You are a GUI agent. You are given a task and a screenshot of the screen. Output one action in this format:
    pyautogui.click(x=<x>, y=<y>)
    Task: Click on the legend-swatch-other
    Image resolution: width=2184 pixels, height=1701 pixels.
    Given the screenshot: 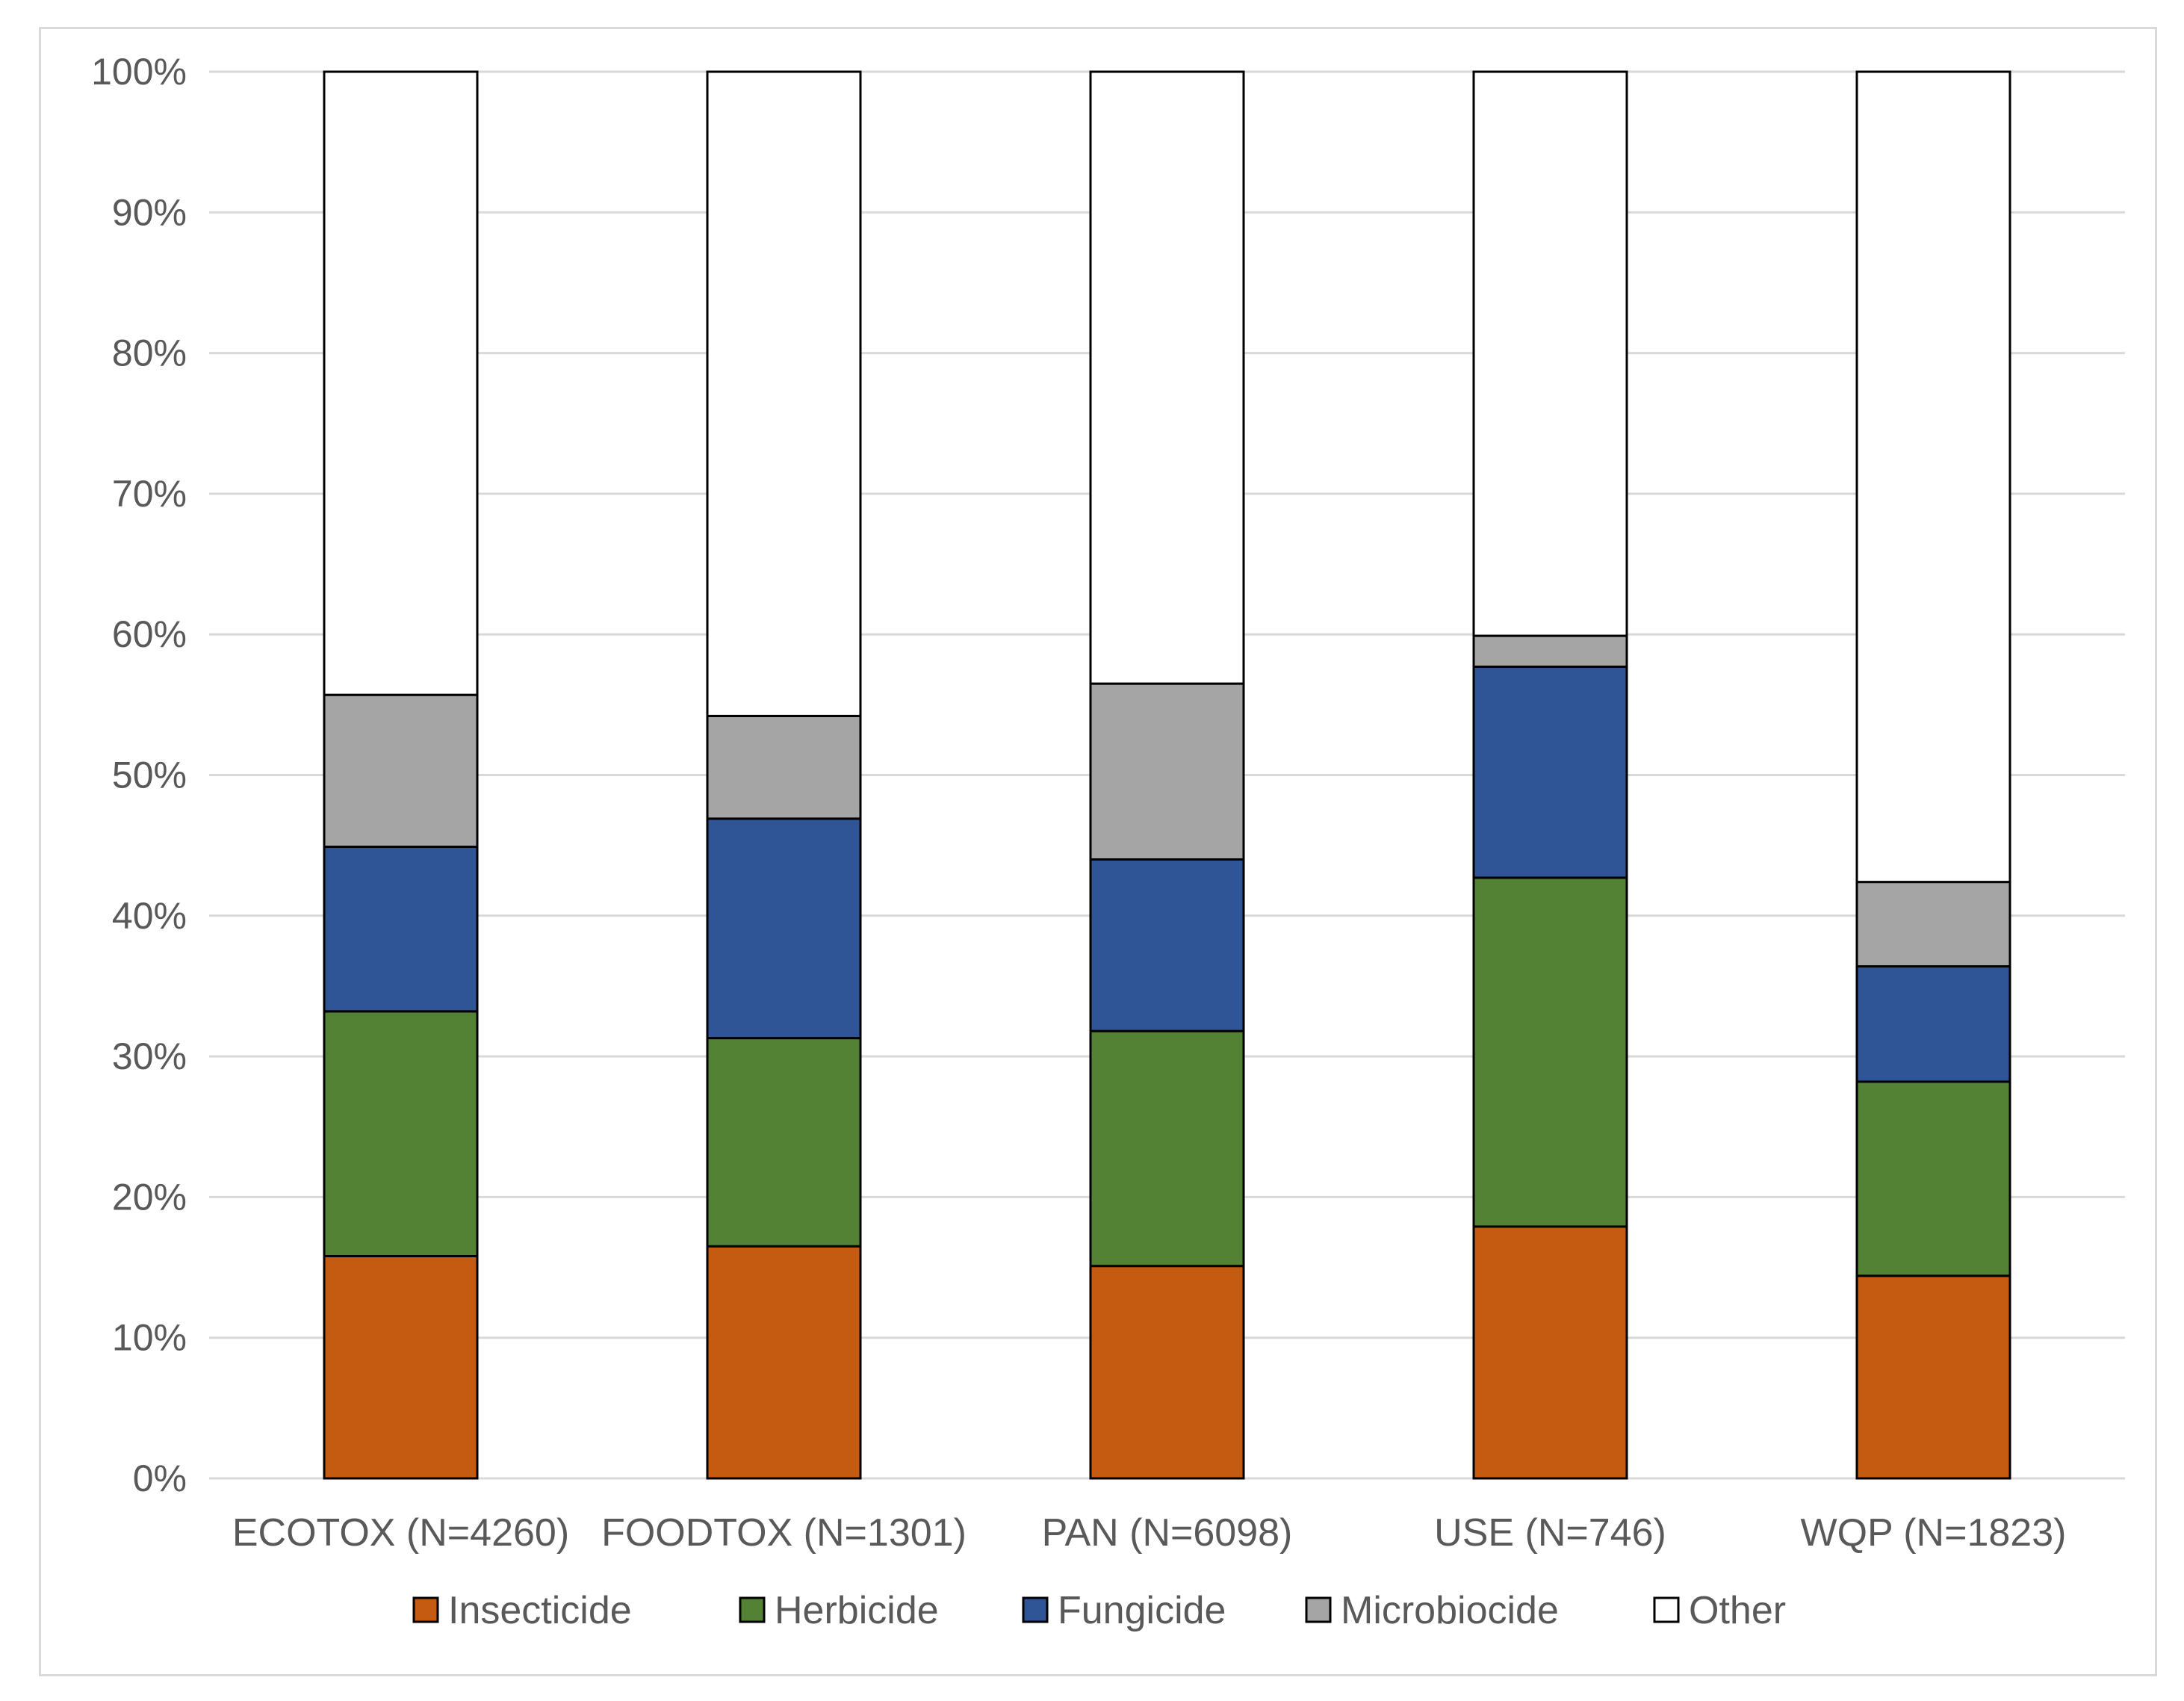 What is the action you would take?
    pyautogui.click(x=1666, y=1609)
    